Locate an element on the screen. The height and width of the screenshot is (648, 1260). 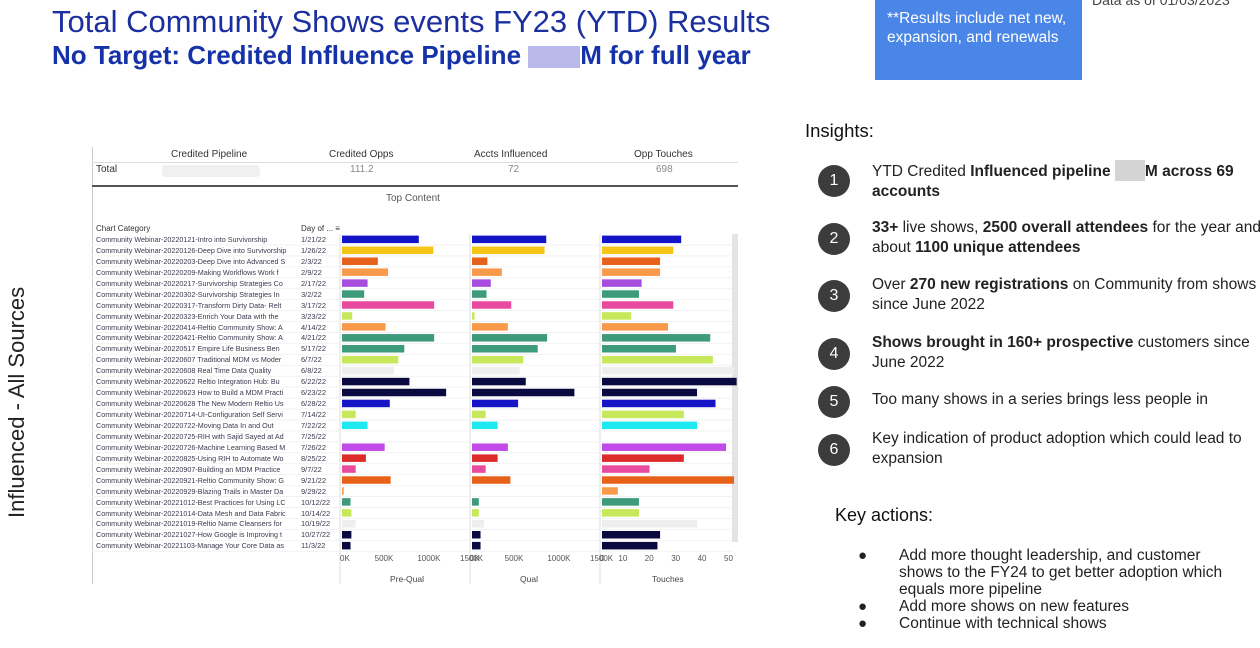
axis-tick: 0 is located at coordinates (602, 558).